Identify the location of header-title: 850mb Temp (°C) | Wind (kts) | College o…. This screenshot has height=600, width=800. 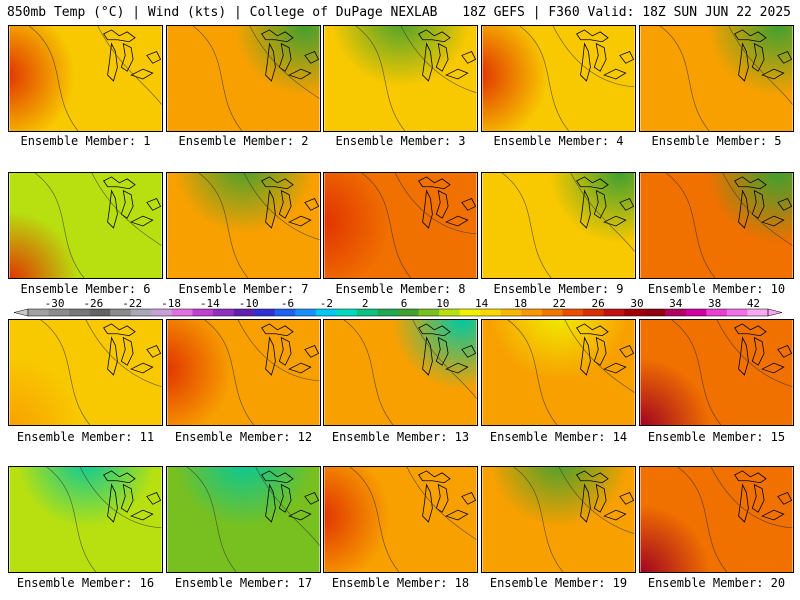
(222, 12).